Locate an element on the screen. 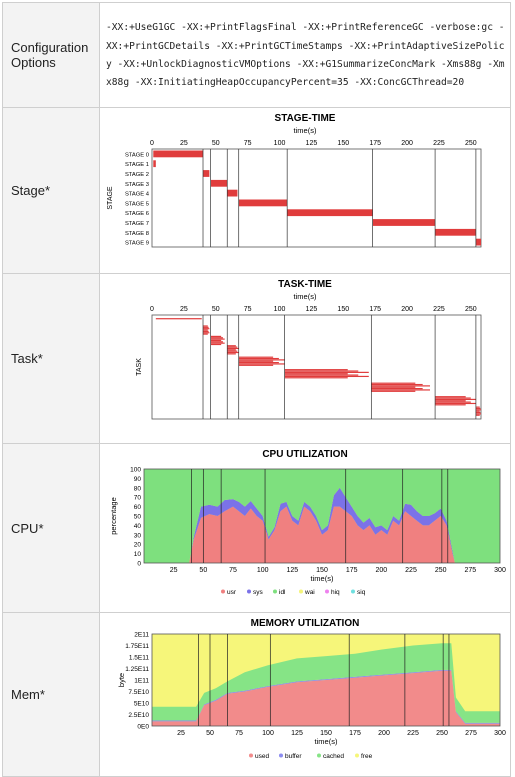 This screenshot has width=515, height=777. legend-swatch-wai is located at coordinates (301, 591).